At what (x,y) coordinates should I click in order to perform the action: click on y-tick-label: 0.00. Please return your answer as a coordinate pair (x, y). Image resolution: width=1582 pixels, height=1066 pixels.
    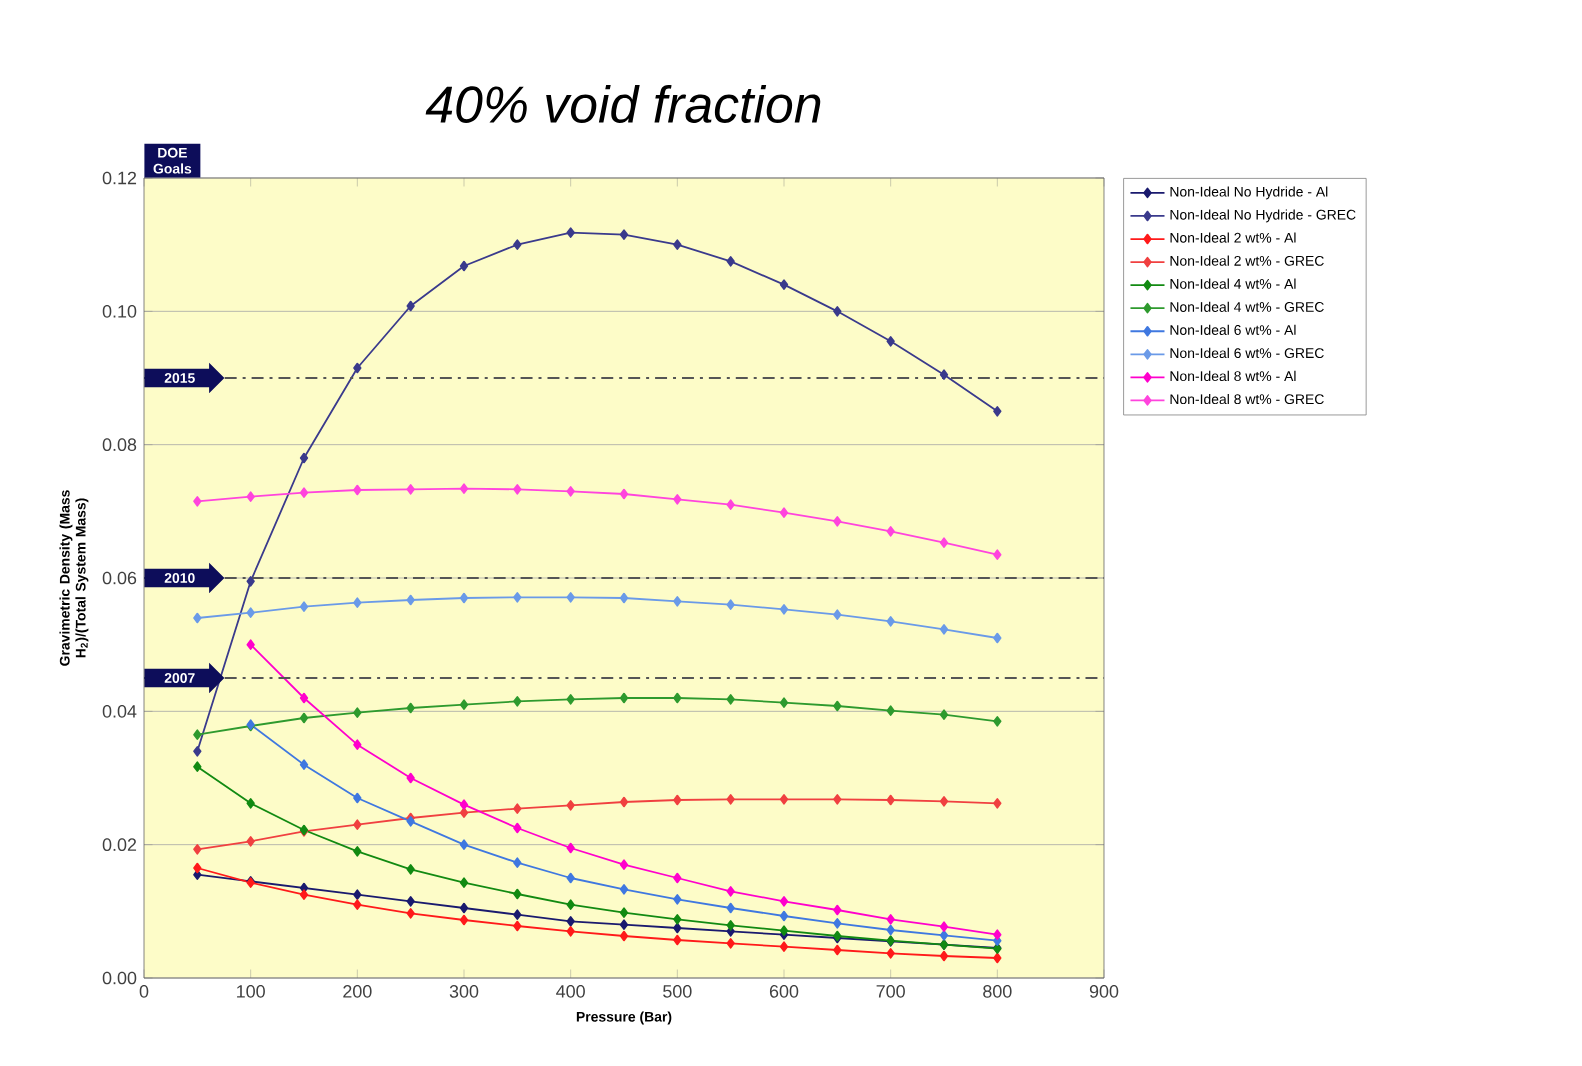
    Looking at the image, I should click on (119, 978).